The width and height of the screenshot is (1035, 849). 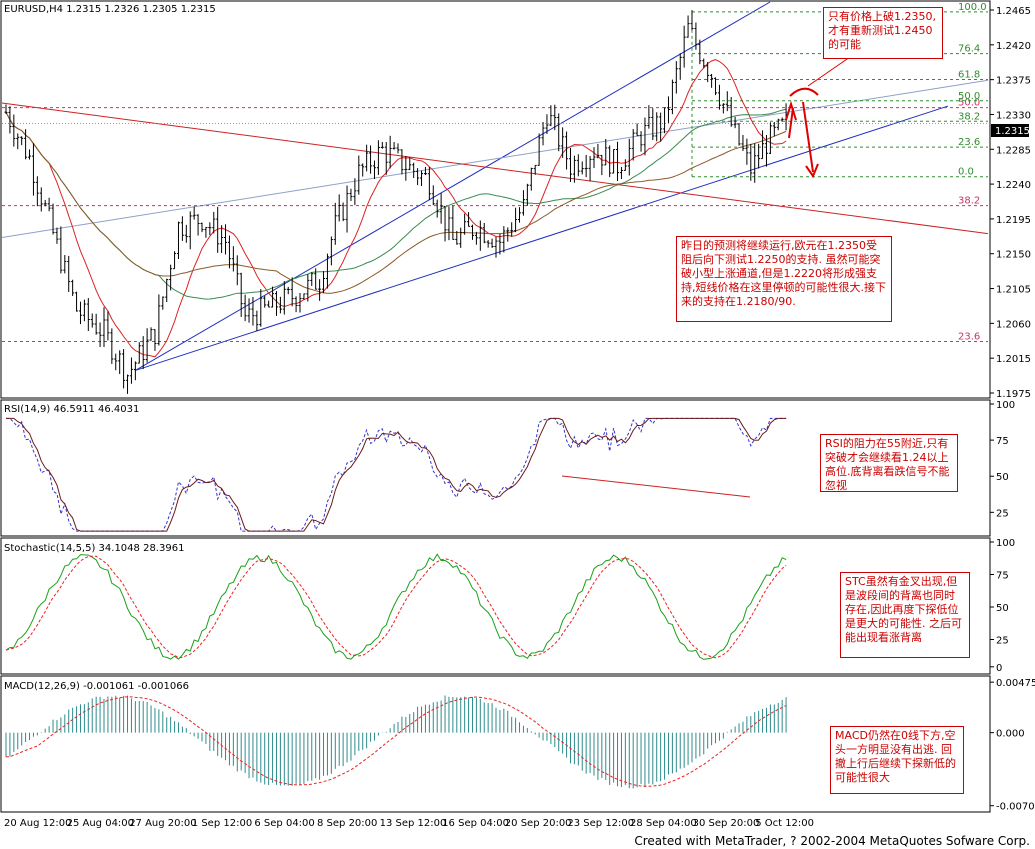 What do you see at coordinates (1002, 441) in the screenshot?
I see `rsi-y-tick-label: 75` at bounding box center [1002, 441].